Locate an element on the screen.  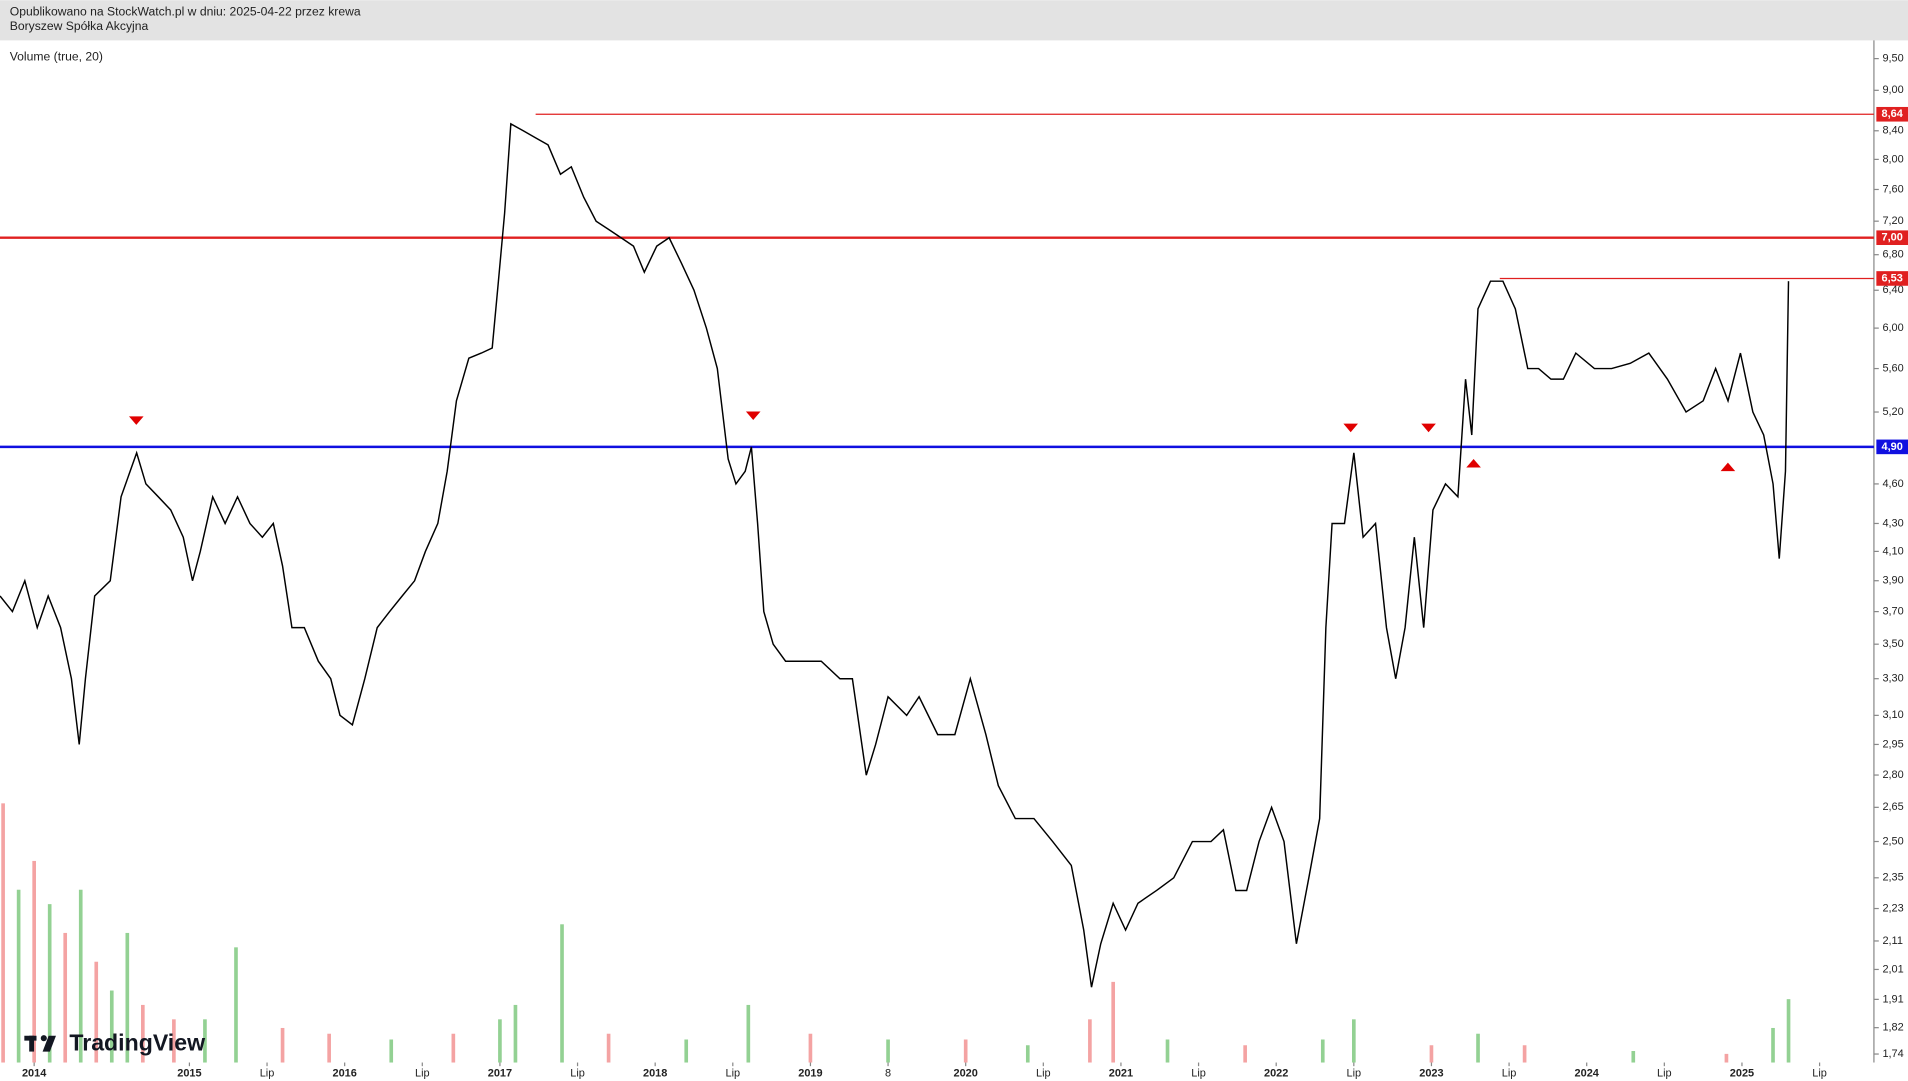
y-tick-label: 2,01 is located at coordinates (1892, 969).